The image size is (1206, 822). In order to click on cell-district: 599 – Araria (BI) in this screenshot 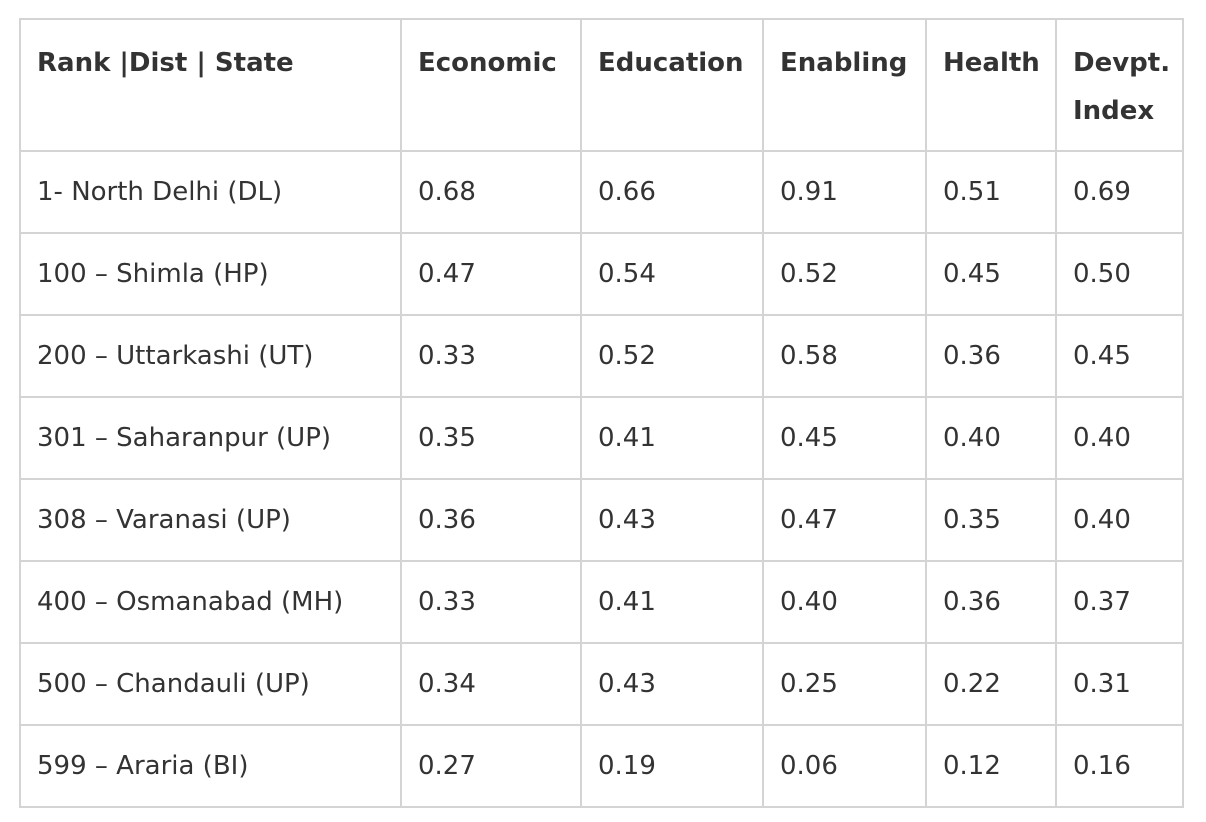, I will do `click(210, 766)`.